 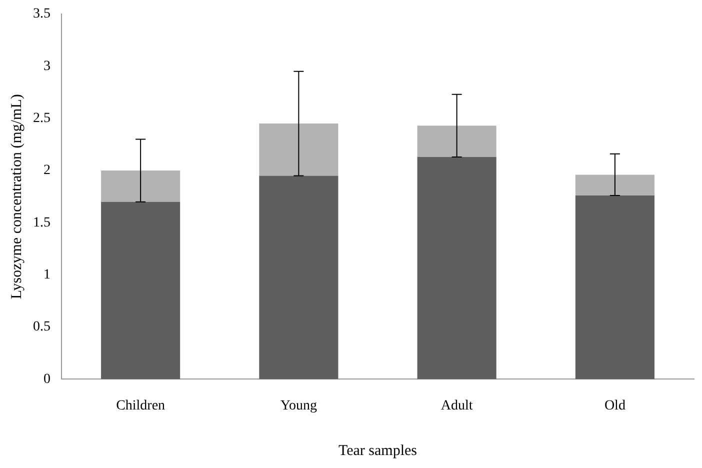 What do you see at coordinates (41, 14) in the screenshot?
I see `y-tick-label: 3.5` at bounding box center [41, 14].